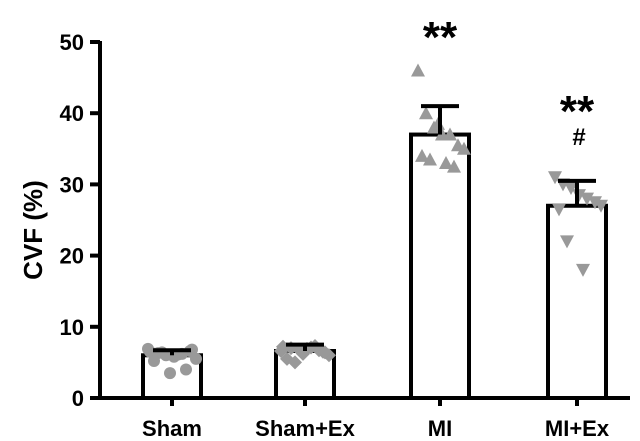 This screenshot has width=640, height=441. Describe the element at coordinates (577, 301) in the screenshot. I see `bar-mi-plus-ex` at that location.